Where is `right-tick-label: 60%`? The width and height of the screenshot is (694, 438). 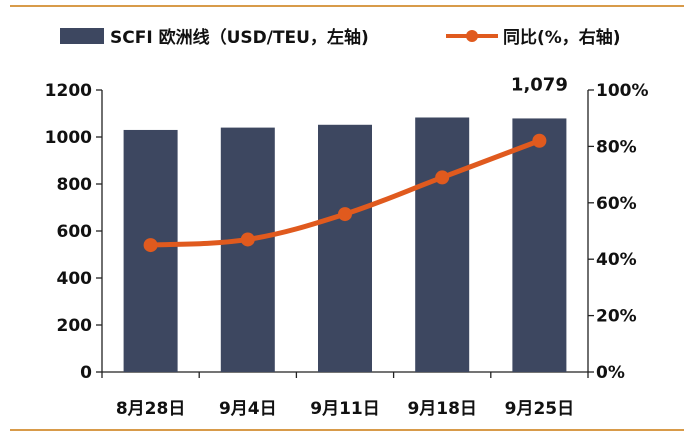
right-tick-label: 60% is located at coordinates (616, 204).